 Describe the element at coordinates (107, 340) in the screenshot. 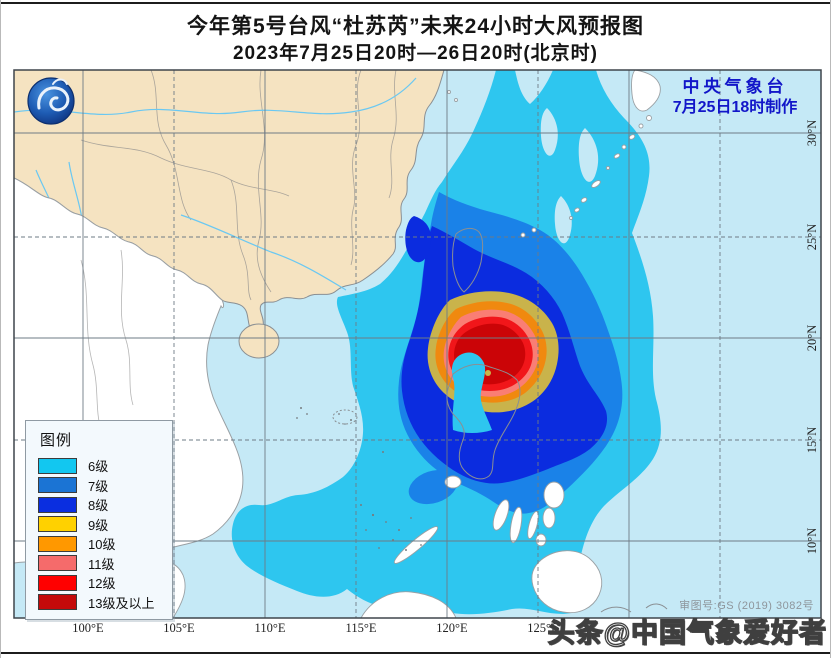

I see `foreign-borders` at that location.